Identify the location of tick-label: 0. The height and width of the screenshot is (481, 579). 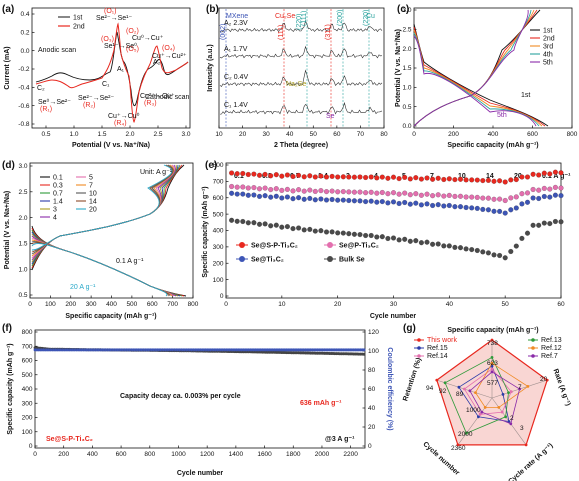
(414, 134).